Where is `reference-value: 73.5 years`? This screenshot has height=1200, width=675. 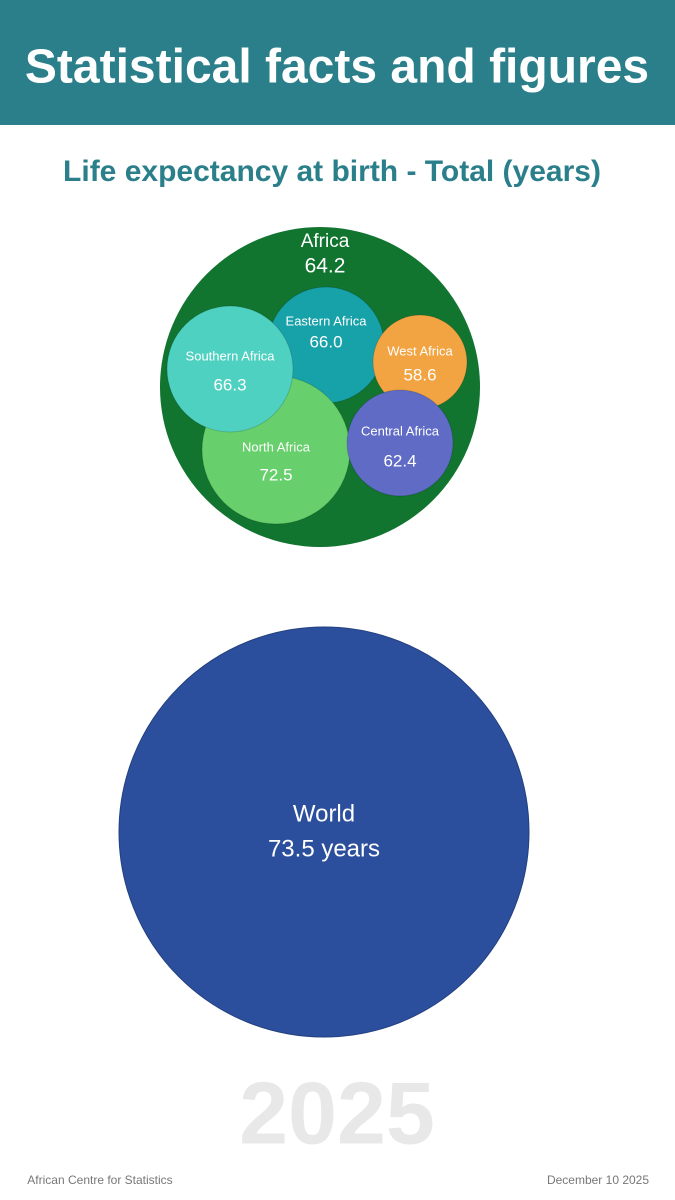 reference-value: 73.5 years is located at coordinates (324, 848).